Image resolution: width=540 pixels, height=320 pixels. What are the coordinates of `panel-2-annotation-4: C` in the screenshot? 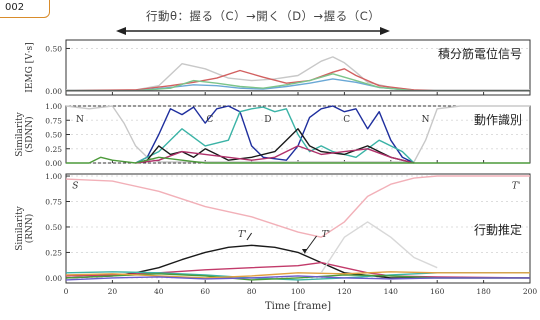 It's located at (346, 120).